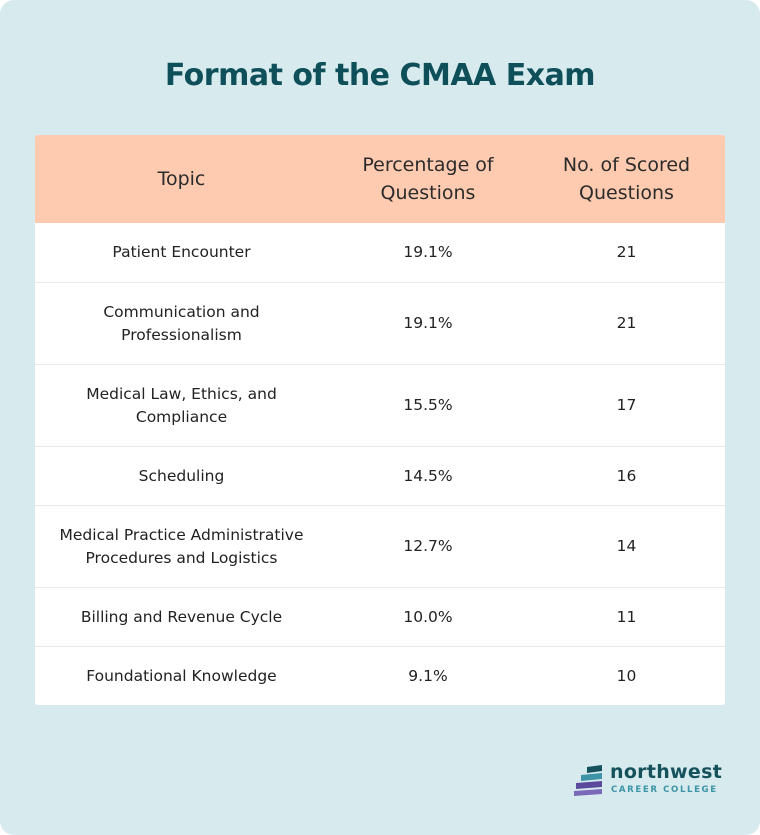 Image resolution: width=760 pixels, height=835 pixels. What do you see at coordinates (428, 475) in the screenshot?
I see `cell-percentage: 14.5%` at bounding box center [428, 475].